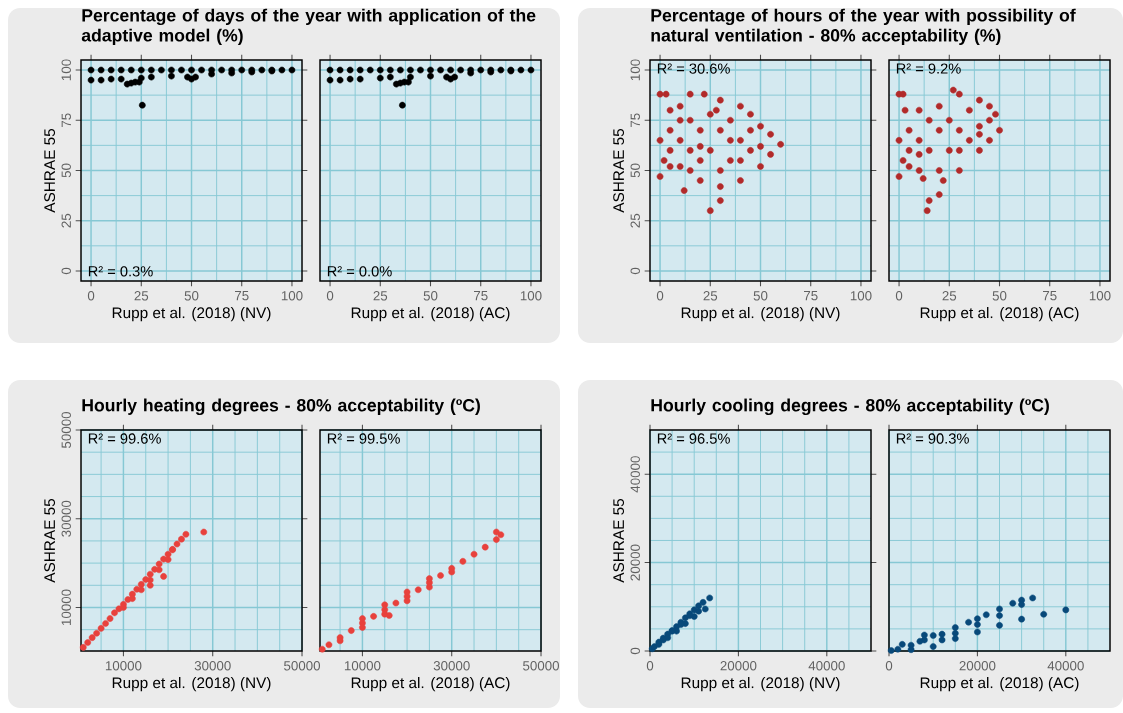  I want to click on annotation: R² = 99.6%, so click(124, 438).